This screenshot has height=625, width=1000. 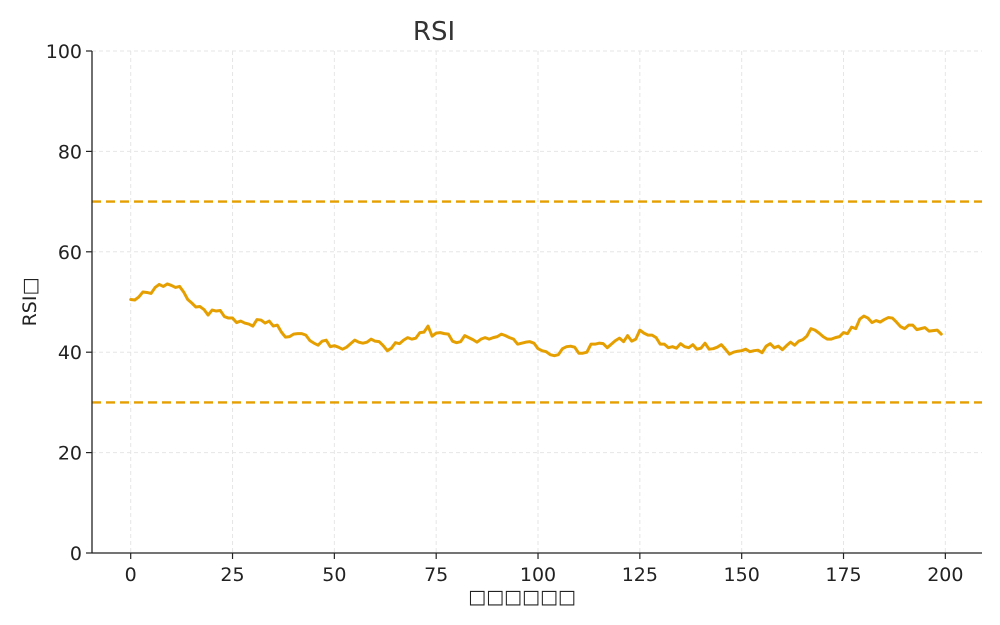 I want to click on x-tick-label: 175, so click(x=843, y=575).